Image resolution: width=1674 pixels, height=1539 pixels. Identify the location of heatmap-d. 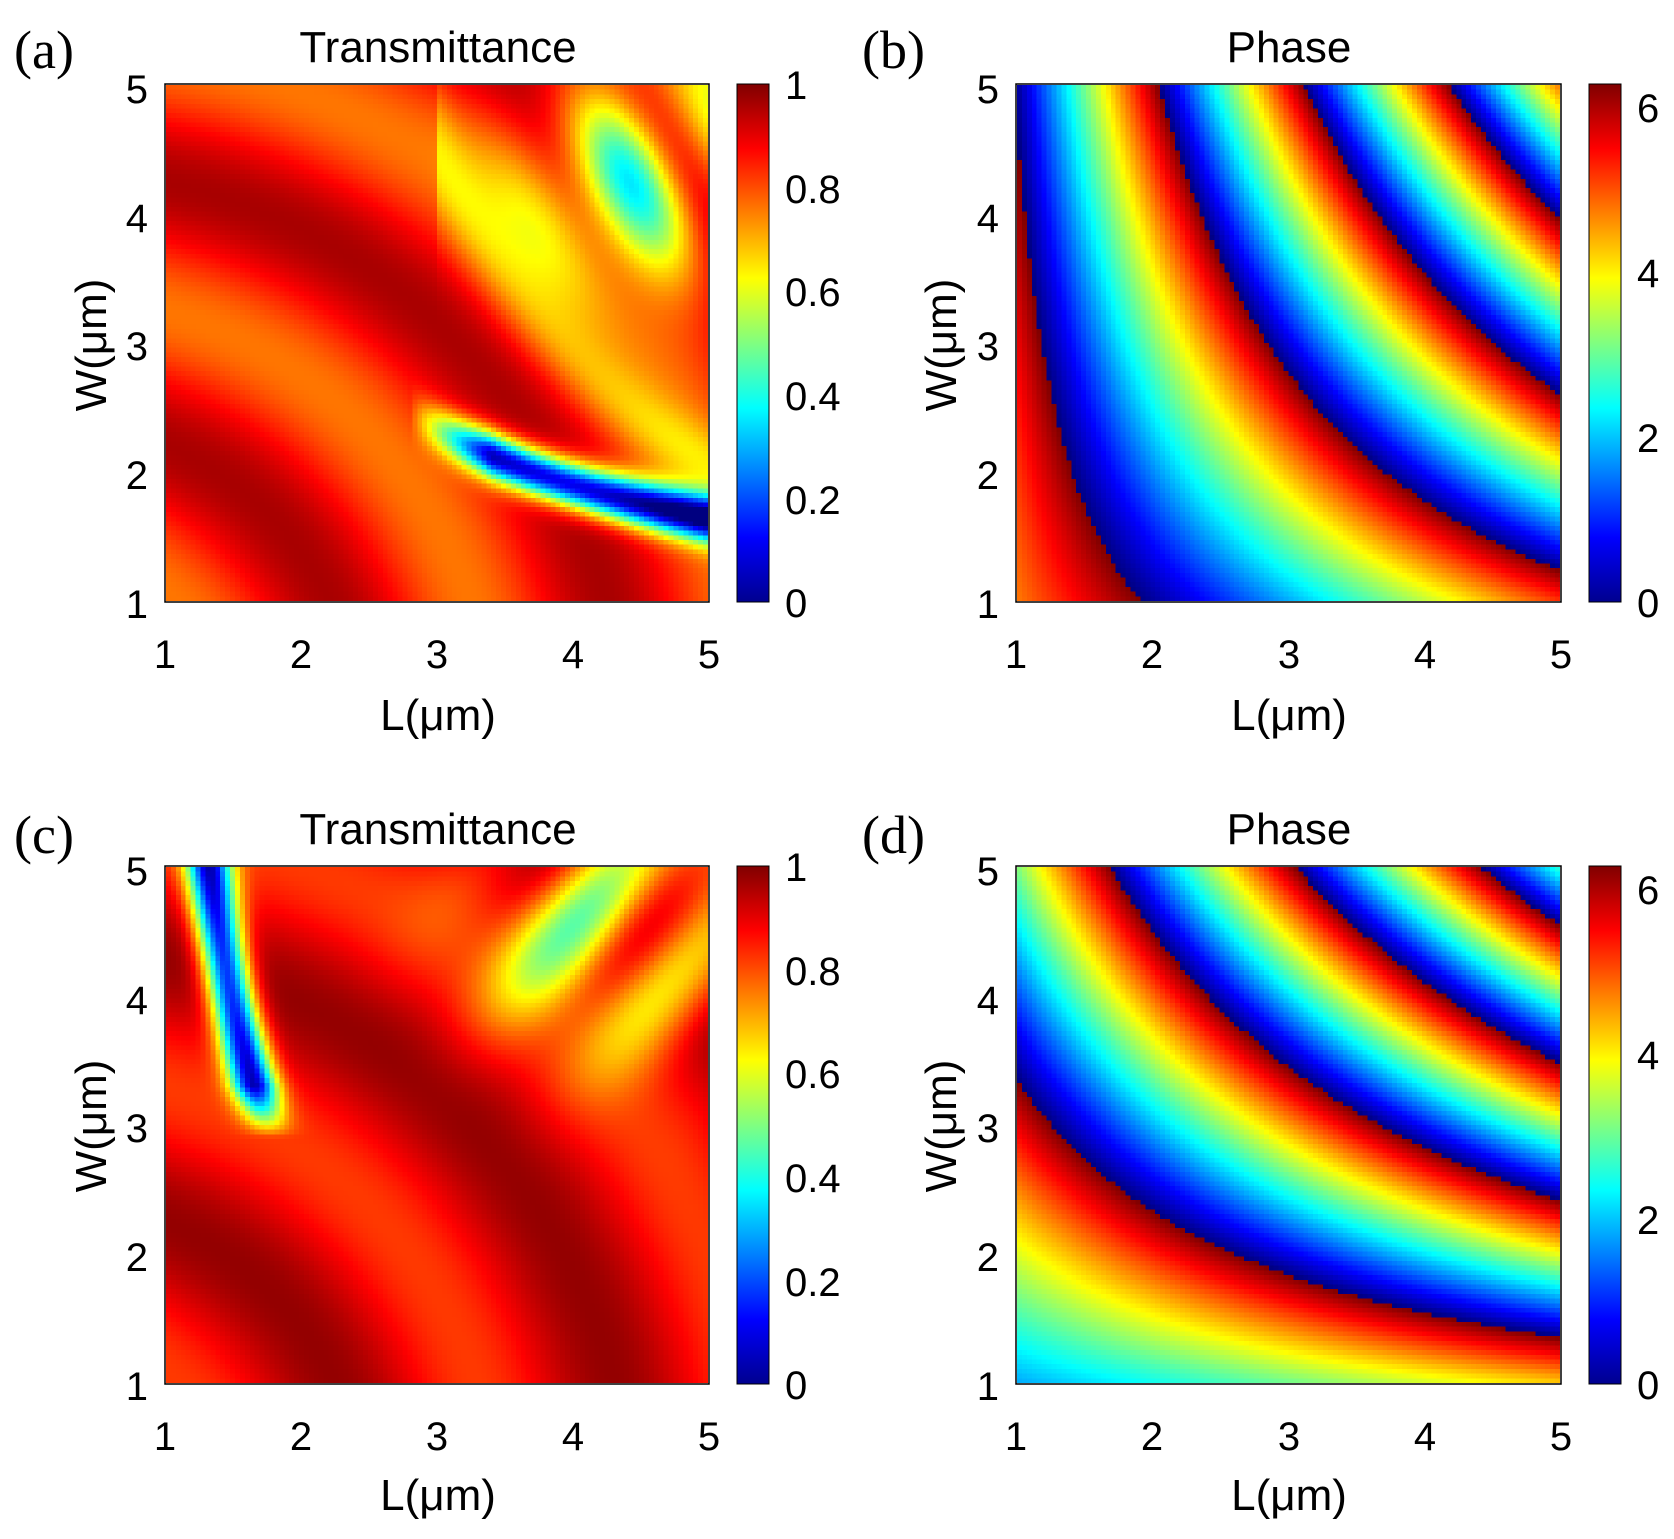
(1288, 1125).